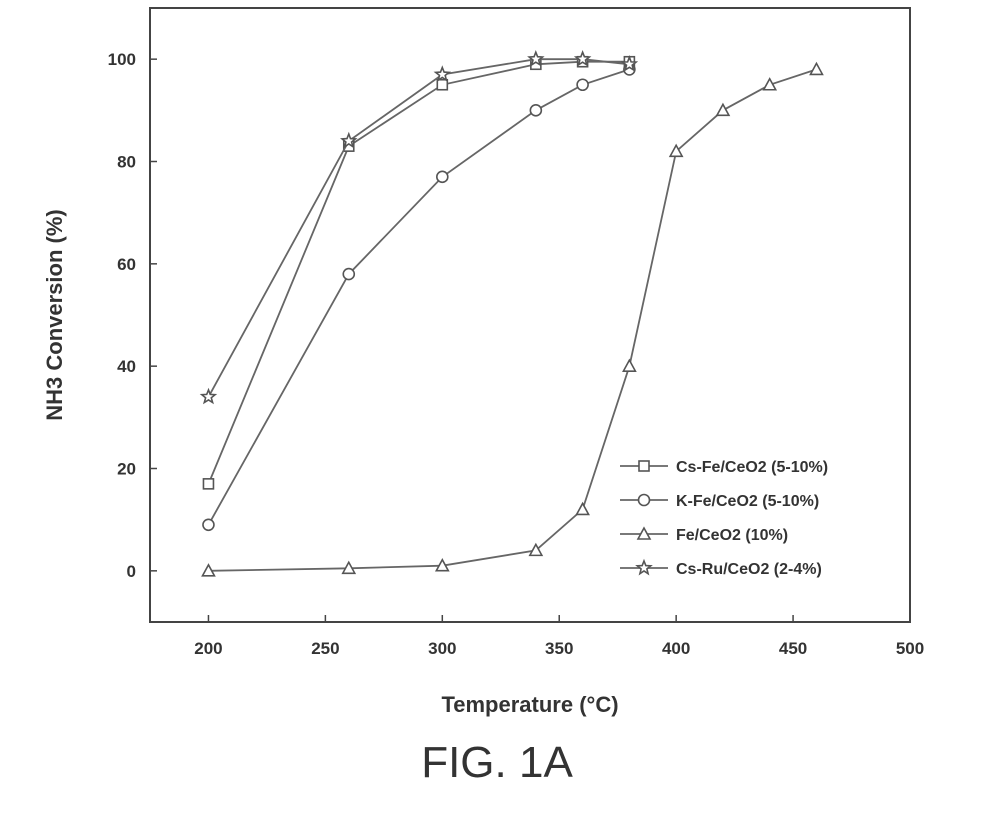 The image size is (994, 837). I want to click on legend-label: Cs-Ru/CeO2 (2-4%), so click(749, 569).